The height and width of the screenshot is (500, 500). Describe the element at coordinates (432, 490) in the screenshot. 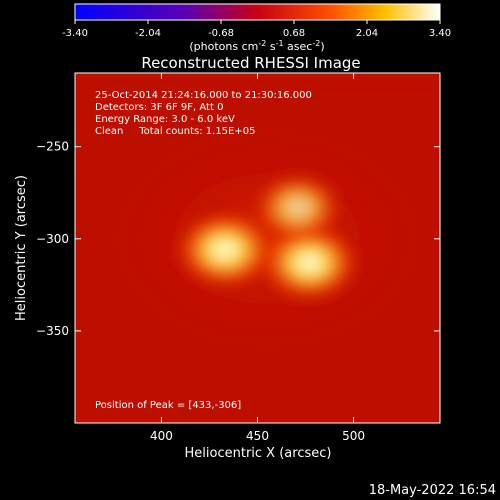

I see `timestamp: 18-May-2022 16:54` at that location.